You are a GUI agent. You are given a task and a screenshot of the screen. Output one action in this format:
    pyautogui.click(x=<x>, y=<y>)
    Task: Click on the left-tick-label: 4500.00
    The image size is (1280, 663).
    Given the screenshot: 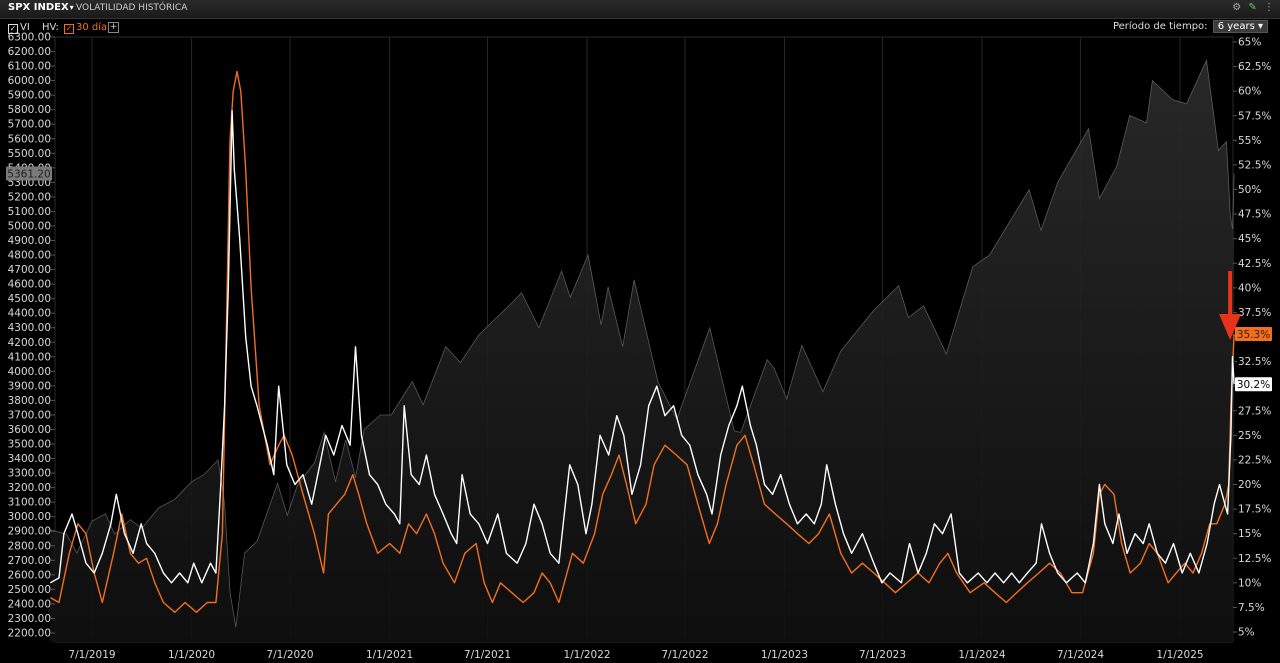 What is the action you would take?
    pyautogui.click(x=29, y=299)
    